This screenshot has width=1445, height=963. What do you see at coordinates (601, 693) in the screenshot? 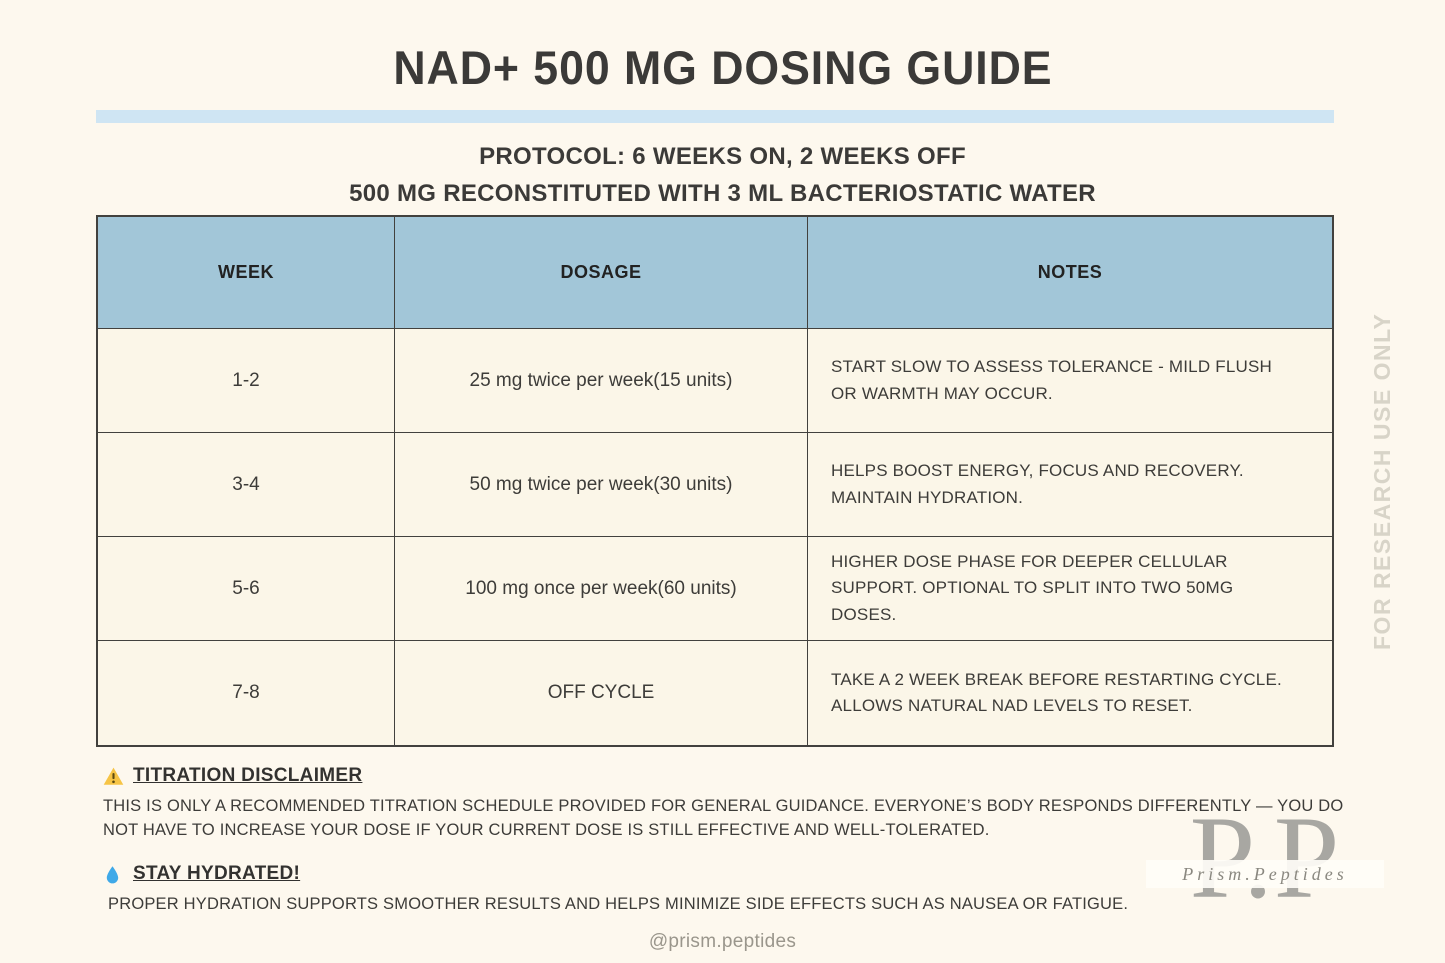
I see `table-row-4-dosage: OFF CYCLE` at bounding box center [601, 693].